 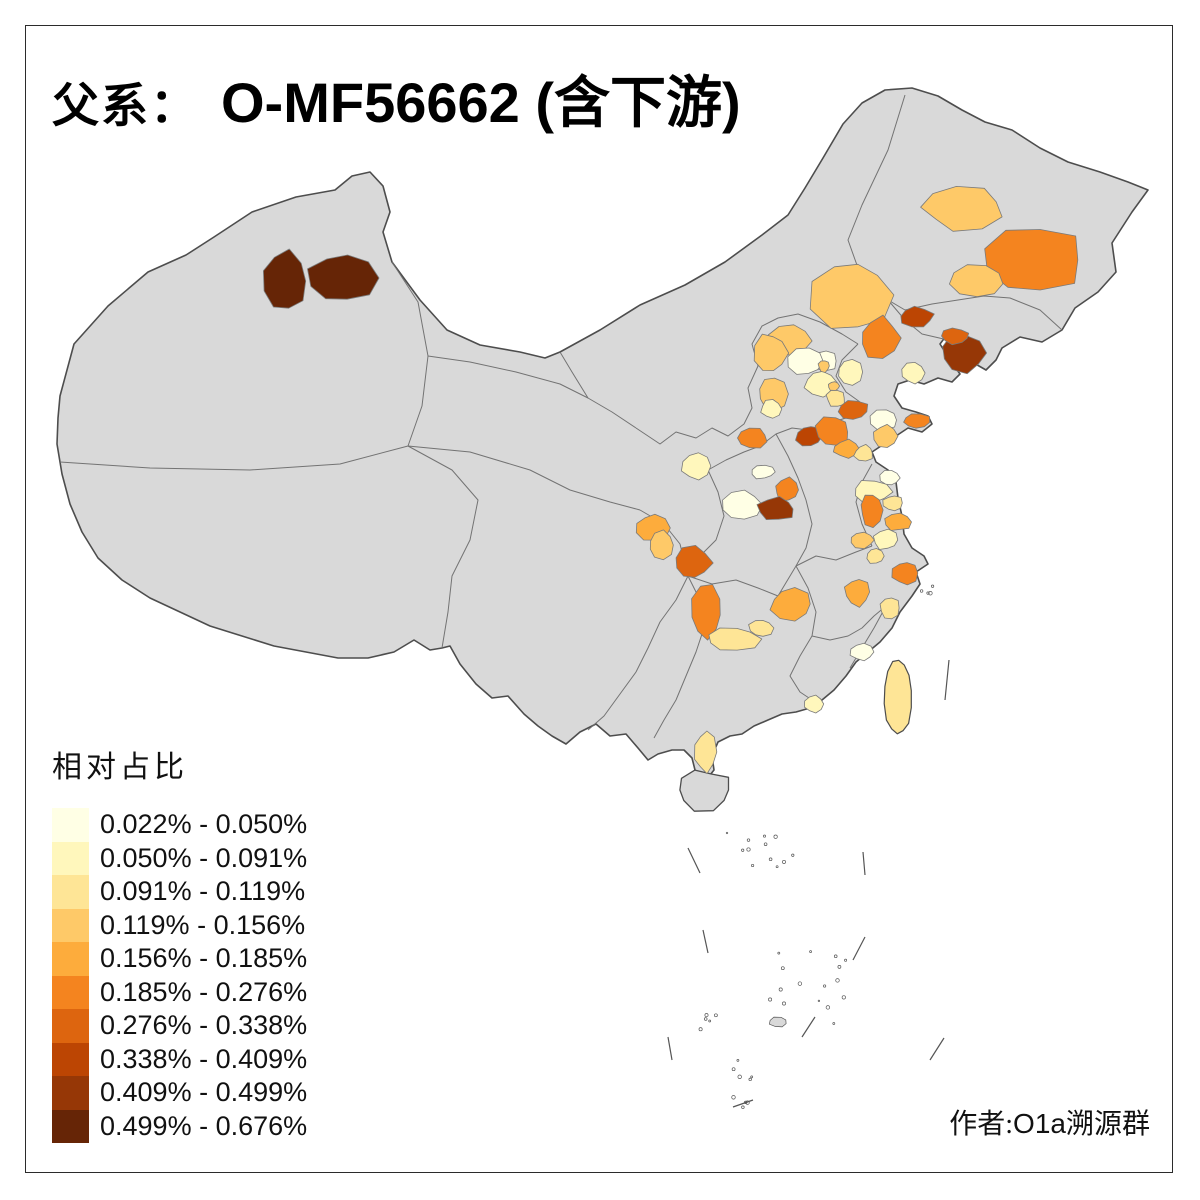 I want to click on legend-label: 0.119% - 0.156%, so click(x=203, y=924).